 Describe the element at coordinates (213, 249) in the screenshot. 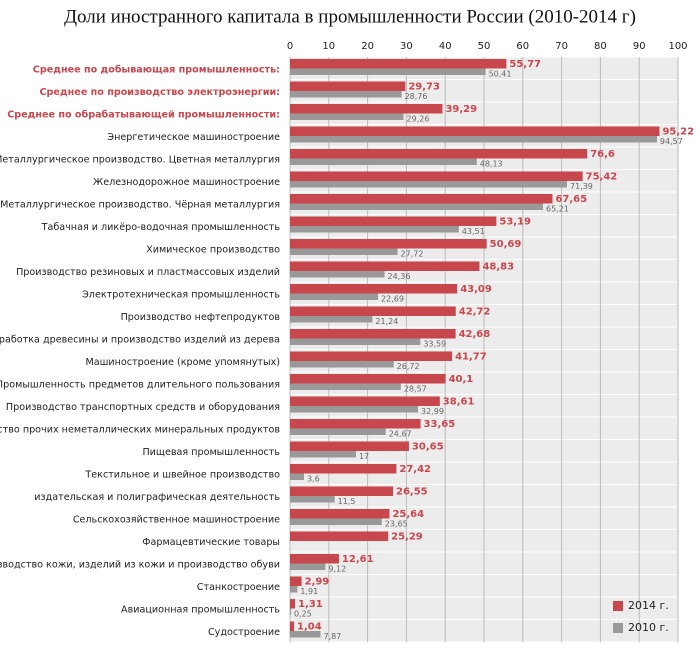

I see `category-label: Химическое производство` at that location.